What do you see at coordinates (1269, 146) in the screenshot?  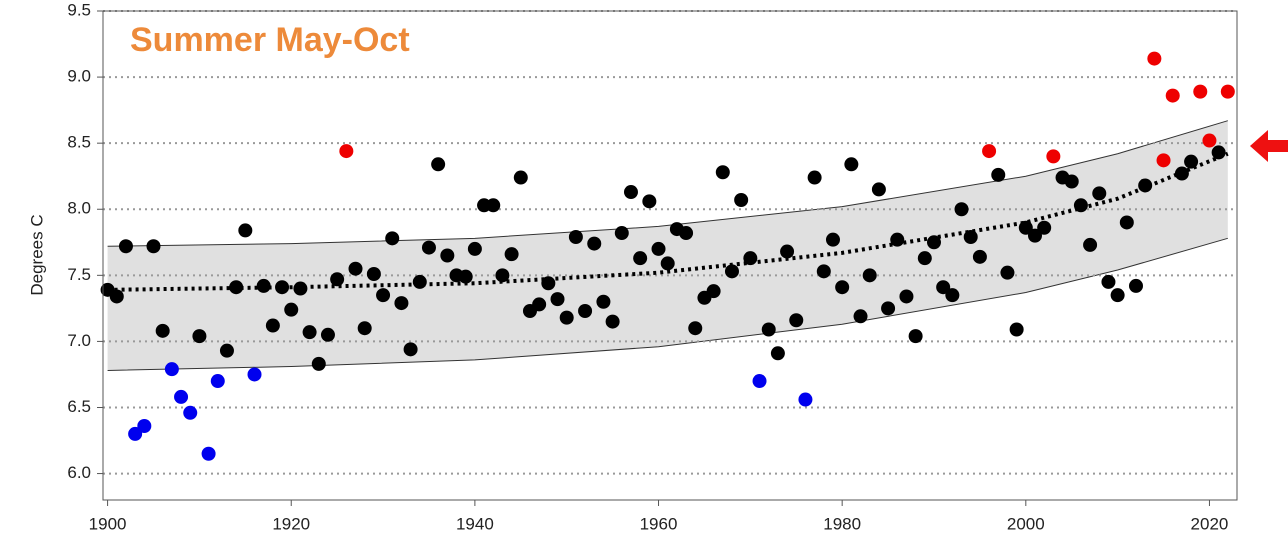 I see `arrow-icon` at bounding box center [1269, 146].